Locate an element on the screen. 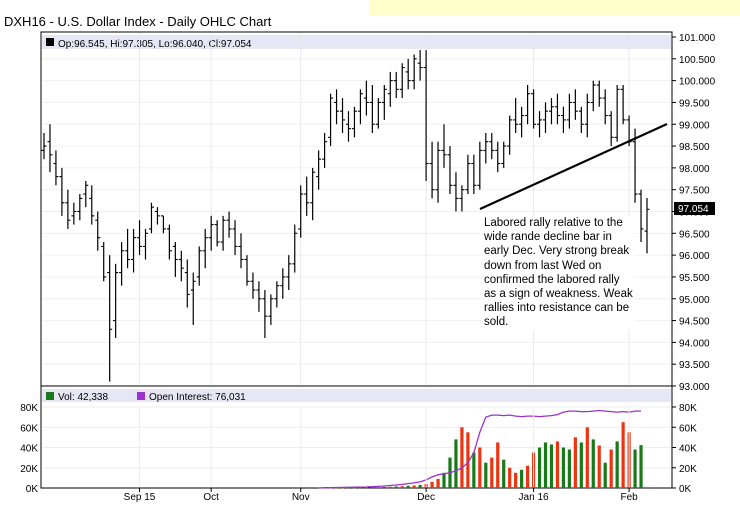 This screenshot has height=519, width=740. volume-tick-label-left: 40K is located at coordinates (29, 449).